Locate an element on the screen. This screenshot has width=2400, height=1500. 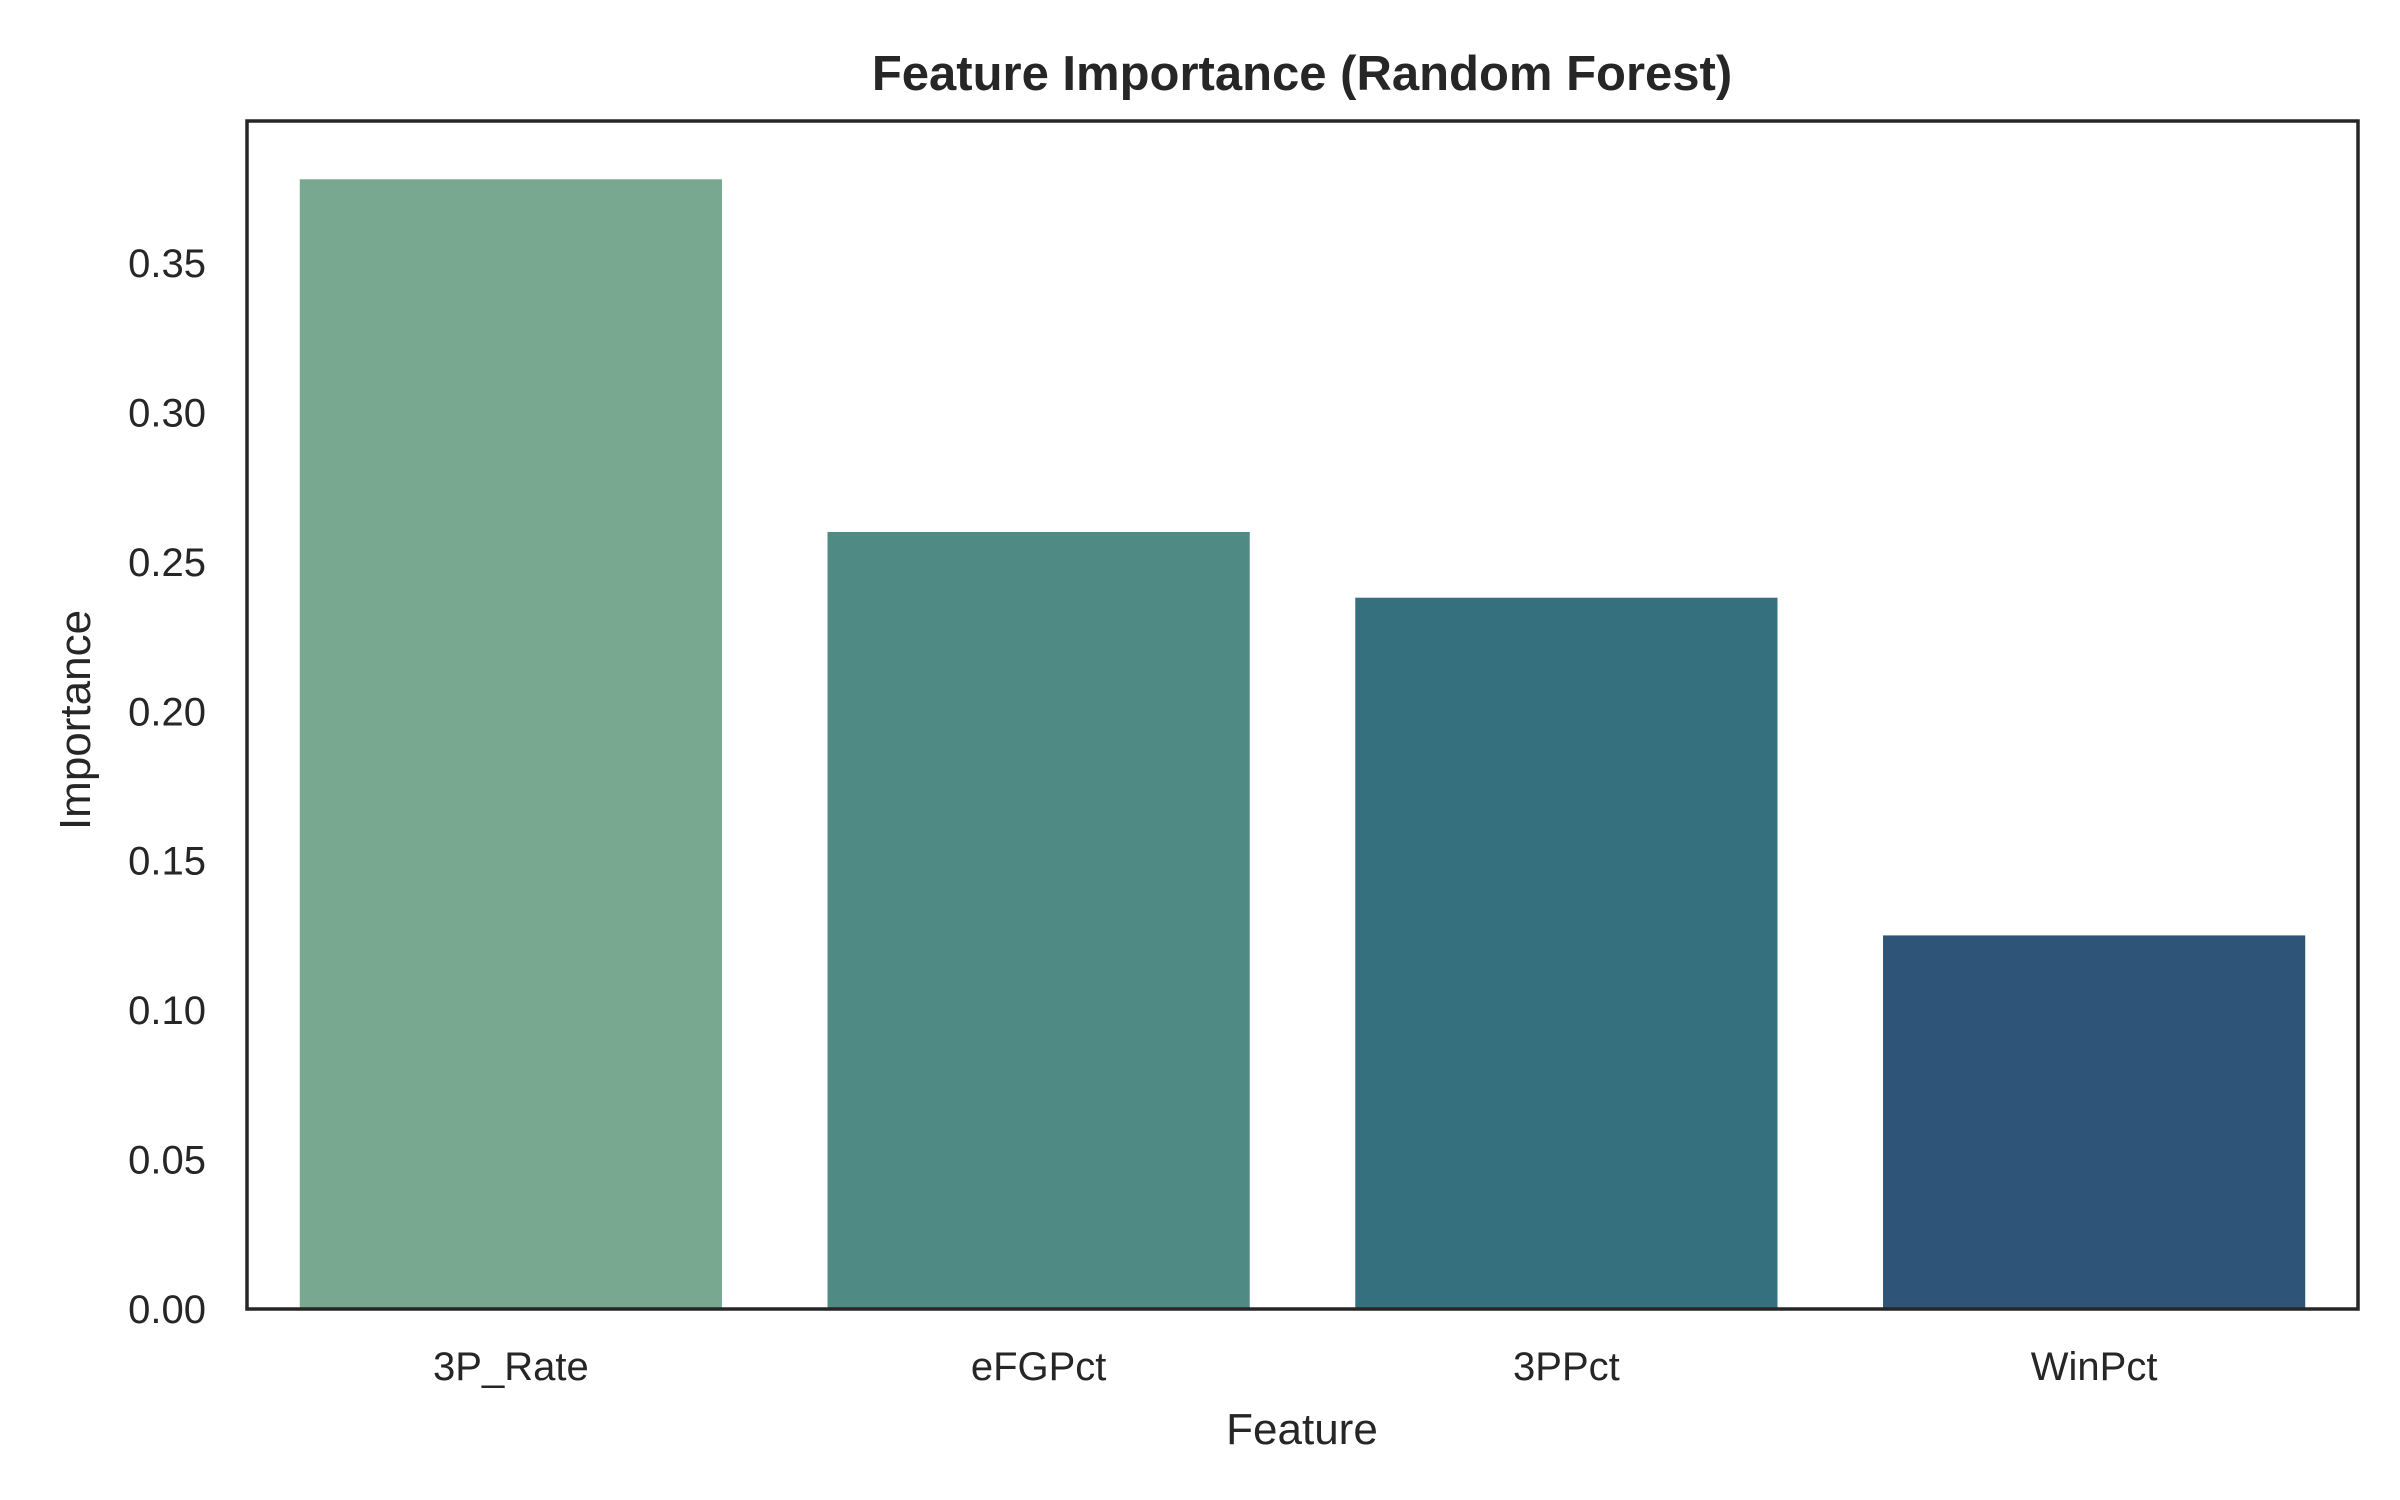
x-tick-label: WinPct is located at coordinates (2094, 1367).